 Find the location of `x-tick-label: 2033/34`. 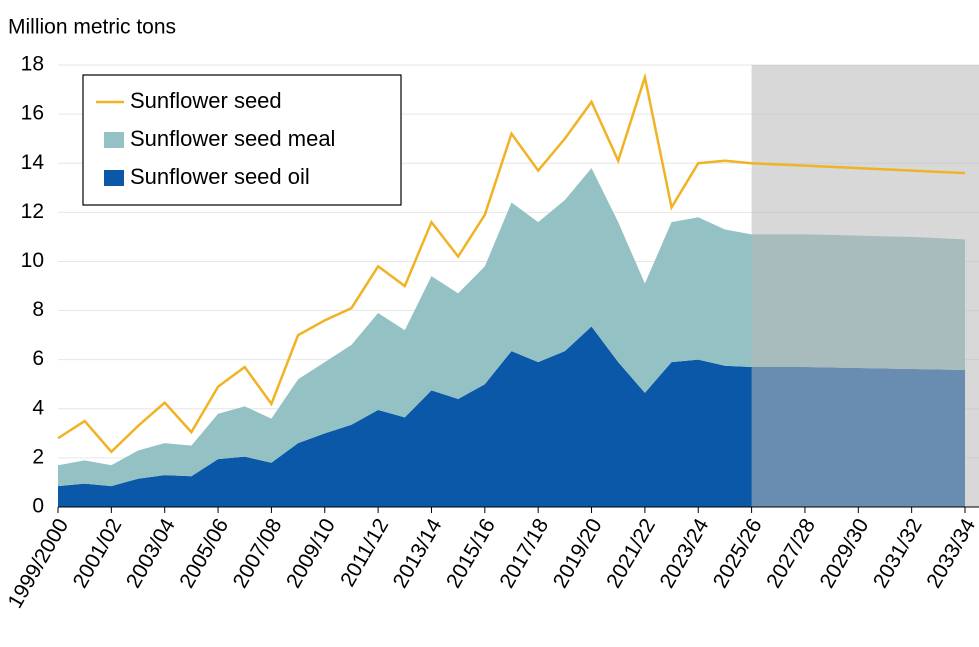

x-tick-label: 2033/34 is located at coordinates (950, 554).